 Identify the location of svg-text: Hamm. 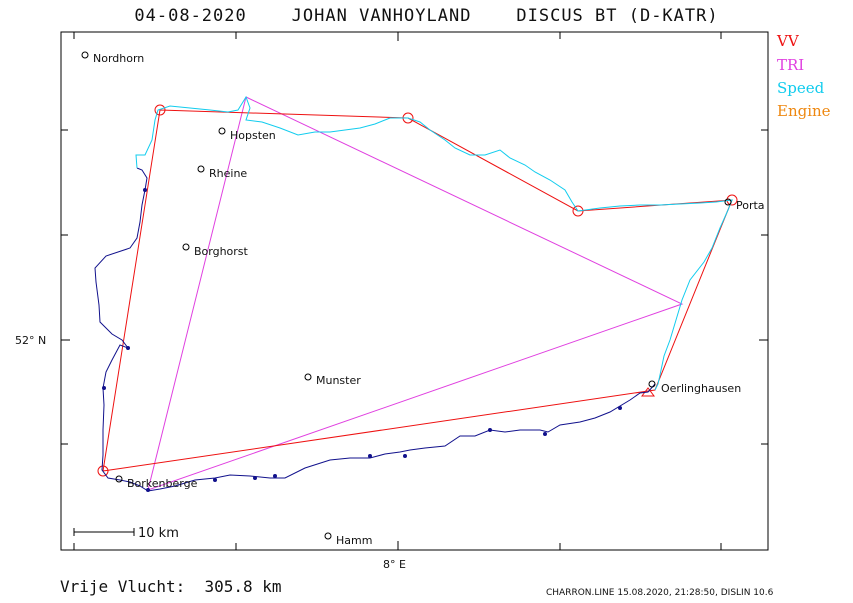
(354, 540).